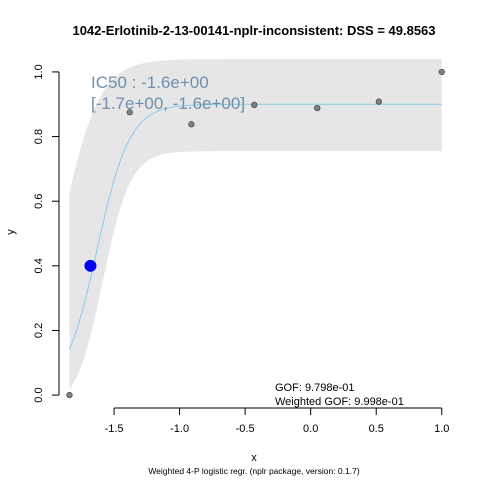  What do you see at coordinates (114, 429) in the screenshot?
I see `x-tick-label: -1.5` at bounding box center [114, 429].